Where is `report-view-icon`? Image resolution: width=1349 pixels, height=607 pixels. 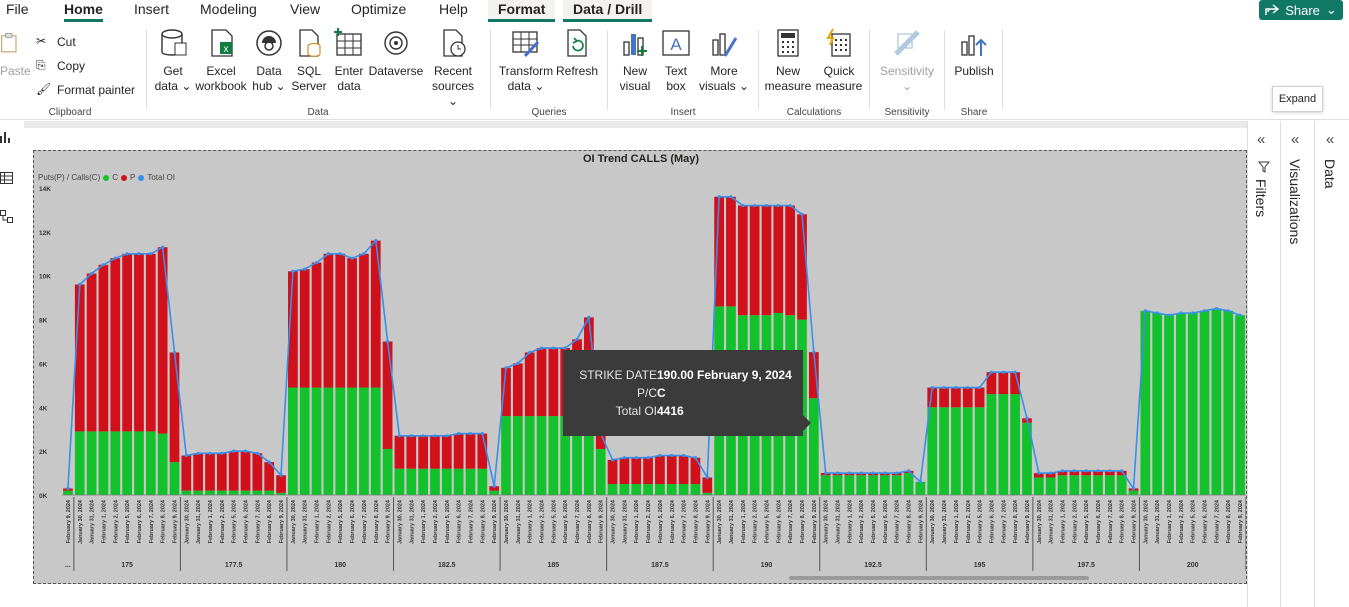 report-view-icon is located at coordinates (7, 137).